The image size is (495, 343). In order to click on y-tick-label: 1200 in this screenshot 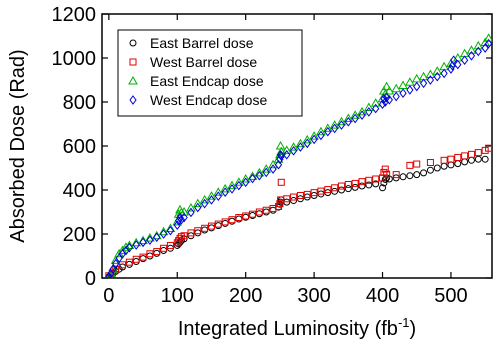, I will do `click(74, 15)`.